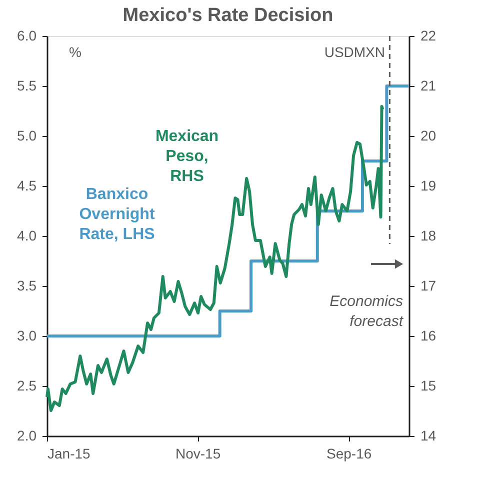 This screenshot has width=487, height=487. Describe the element at coordinates (428, 336) in the screenshot. I see `y2-tick-label: 16` at that location.